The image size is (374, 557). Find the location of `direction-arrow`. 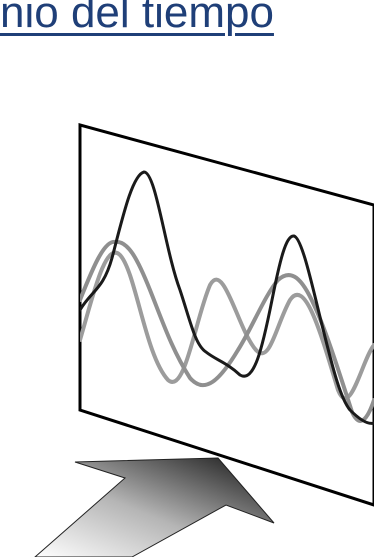

direction-arrow is located at coordinates (154, 507).